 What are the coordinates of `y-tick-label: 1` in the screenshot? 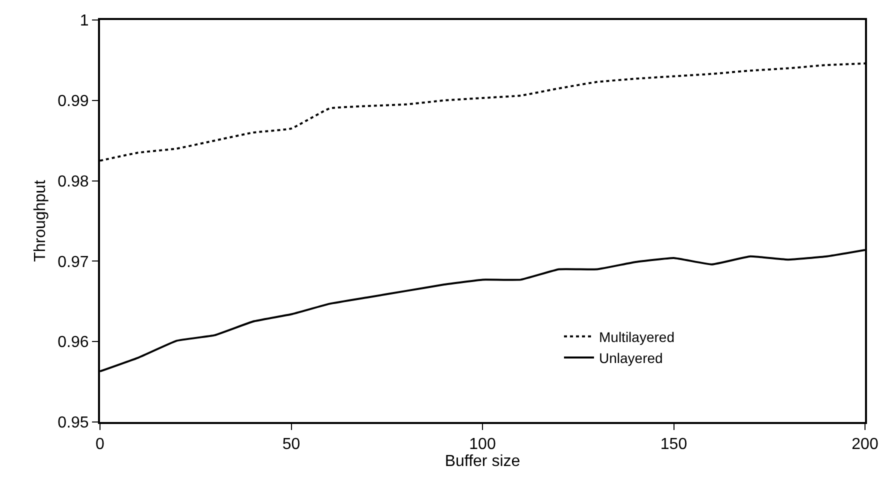 It's located at (84, 21).